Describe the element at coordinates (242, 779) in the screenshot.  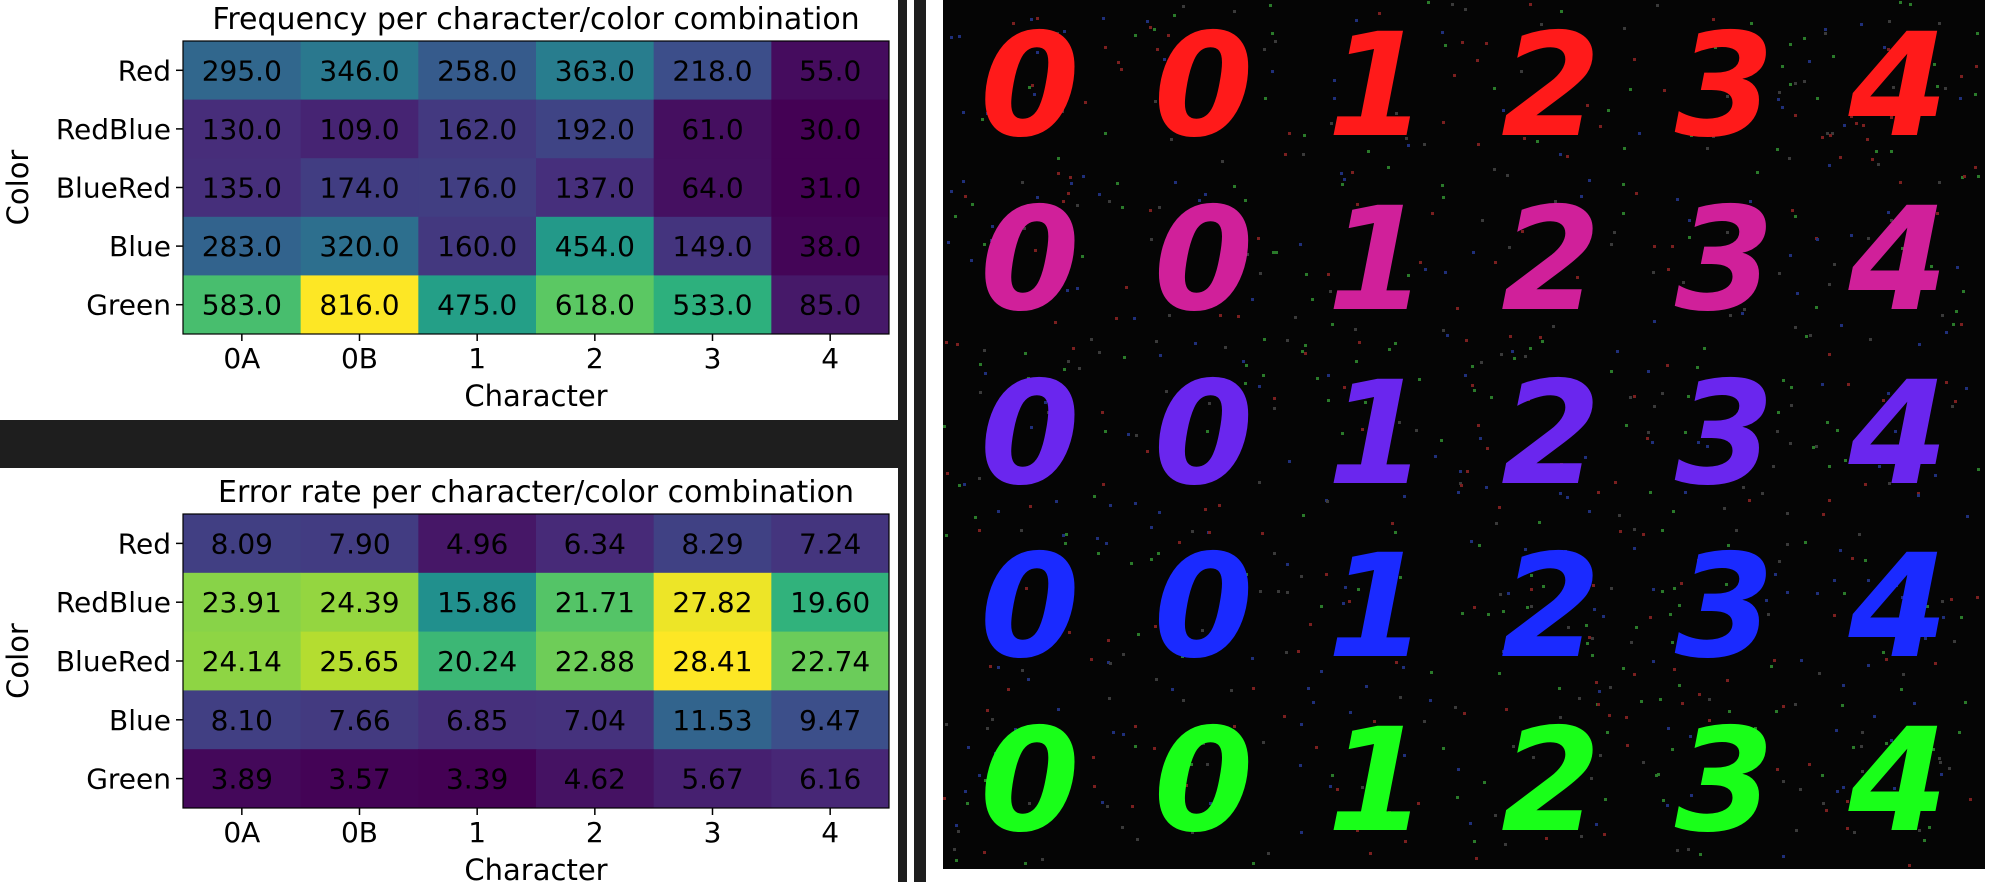
I see `cell-value-label: 3.89` at that location.